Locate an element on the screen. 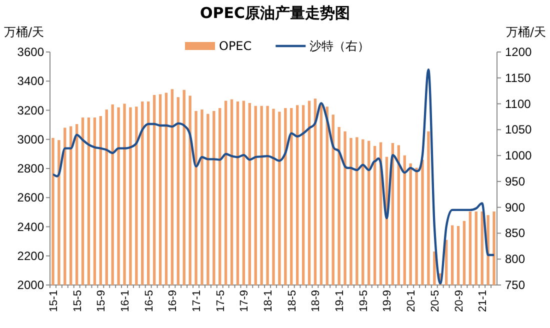  y-tick-label: 2800 is located at coordinates (30, 169).